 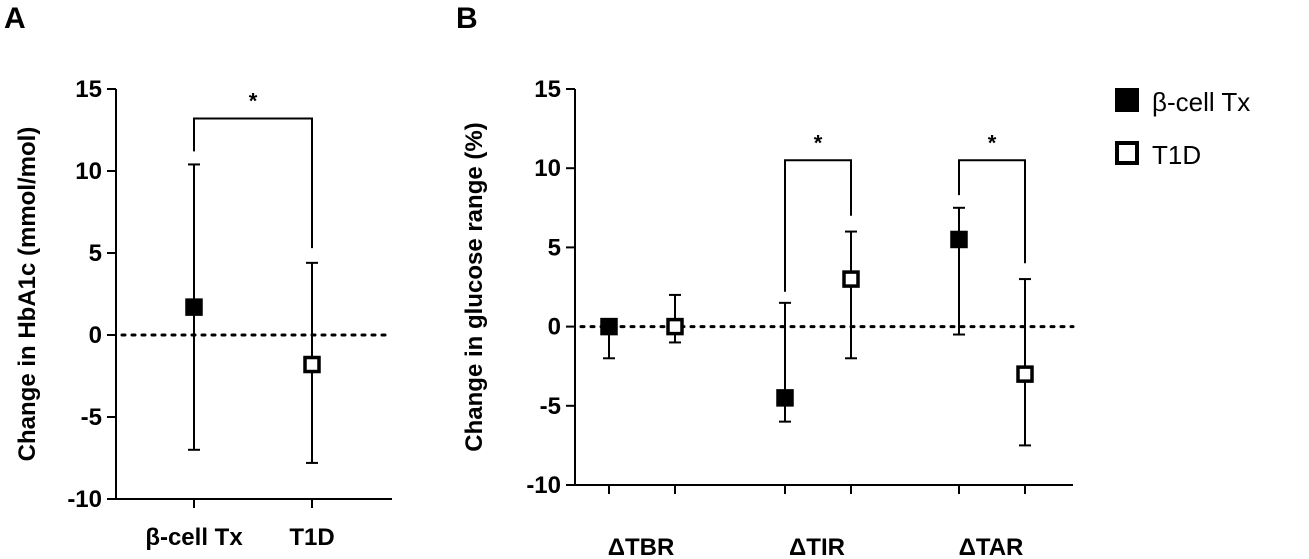 What do you see at coordinates (1127, 153) in the screenshot?
I see `legend-marker-t1d` at bounding box center [1127, 153].